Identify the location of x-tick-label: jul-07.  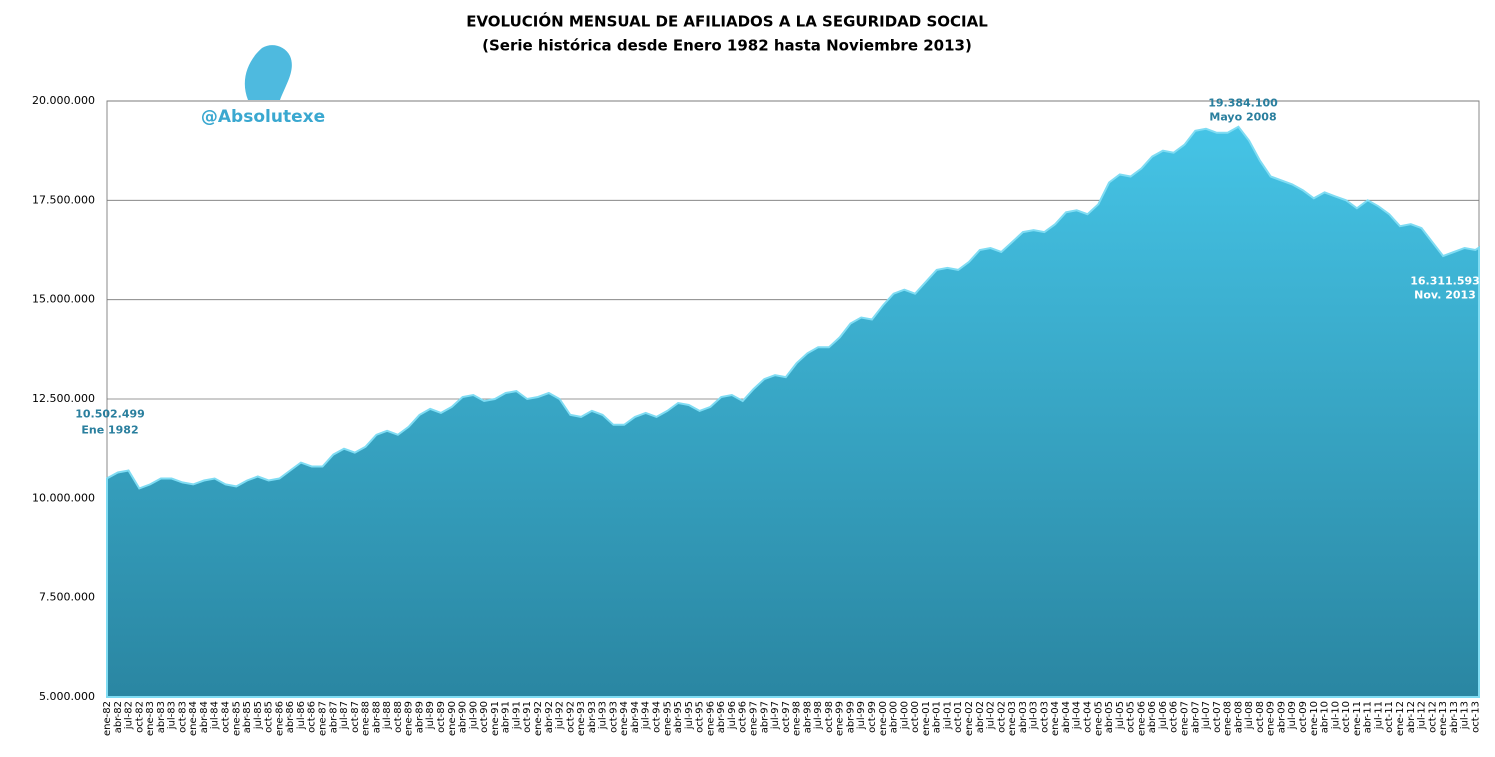
(1206, 715).